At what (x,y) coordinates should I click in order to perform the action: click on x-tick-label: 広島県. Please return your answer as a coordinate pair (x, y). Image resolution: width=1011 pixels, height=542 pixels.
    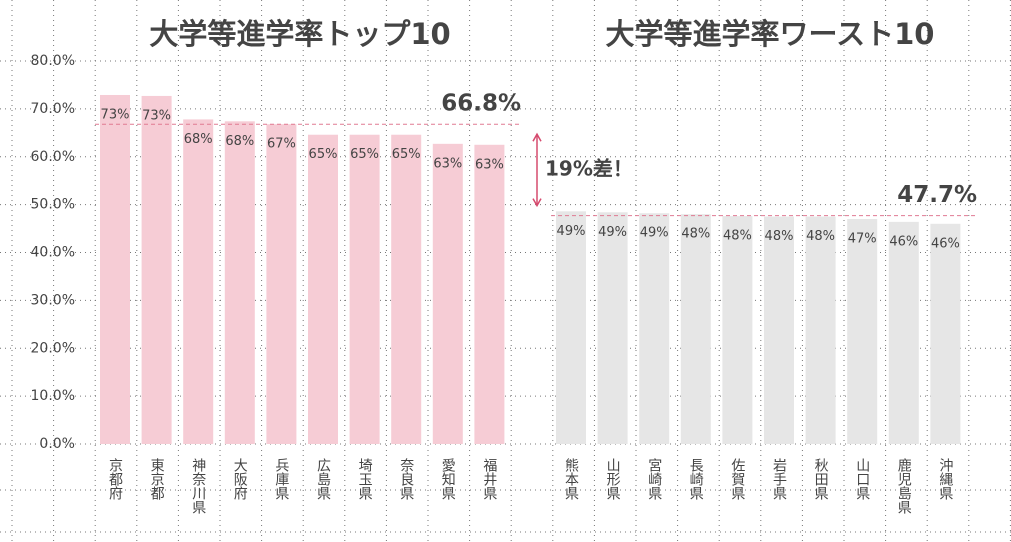
    Looking at the image, I should click on (323, 479).